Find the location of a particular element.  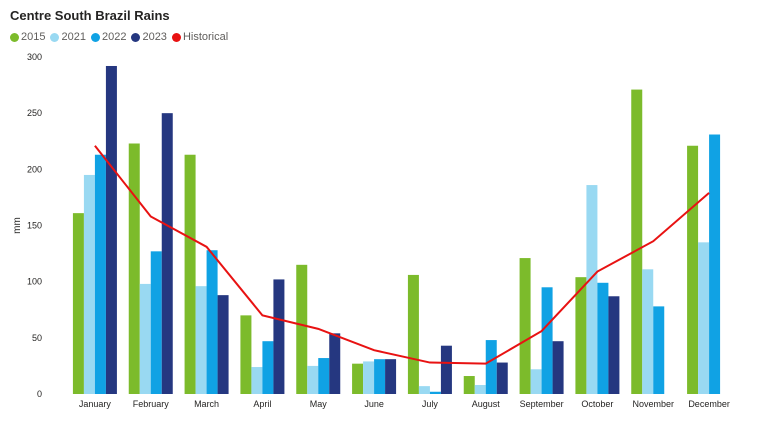

bar-2021-december is located at coordinates (704, 318).